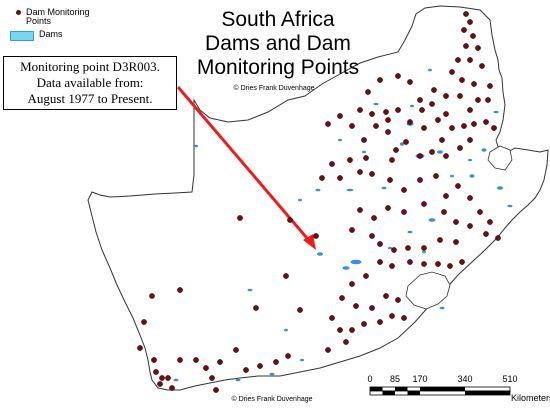 The image size is (550, 414). I want to click on credit-bottom: © Dries Frank Duvenhage, so click(272, 399).